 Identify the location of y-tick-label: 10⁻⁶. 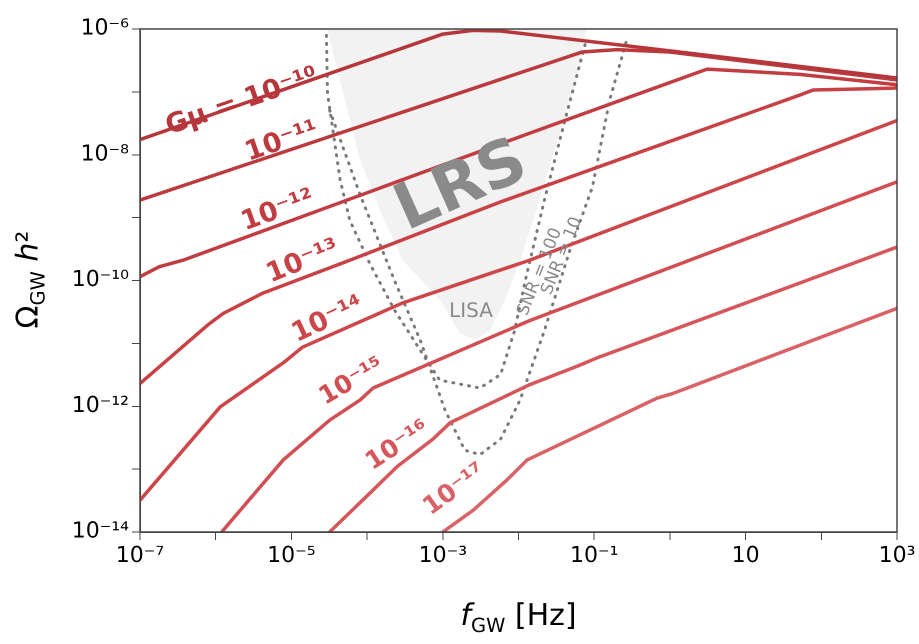
(105, 28).